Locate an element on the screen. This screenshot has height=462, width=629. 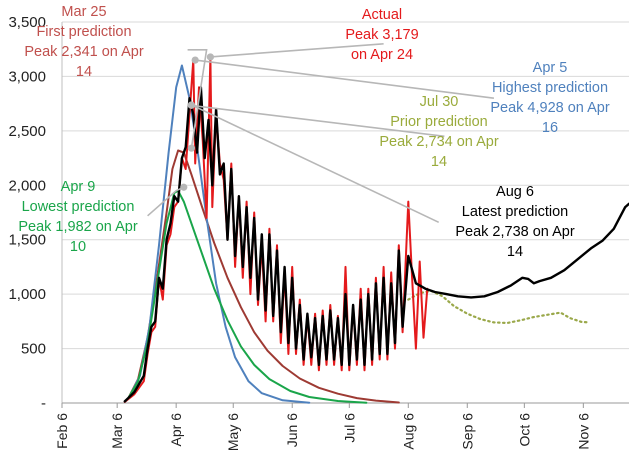
annotation-line: Apr 5 is located at coordinates (550, 68).